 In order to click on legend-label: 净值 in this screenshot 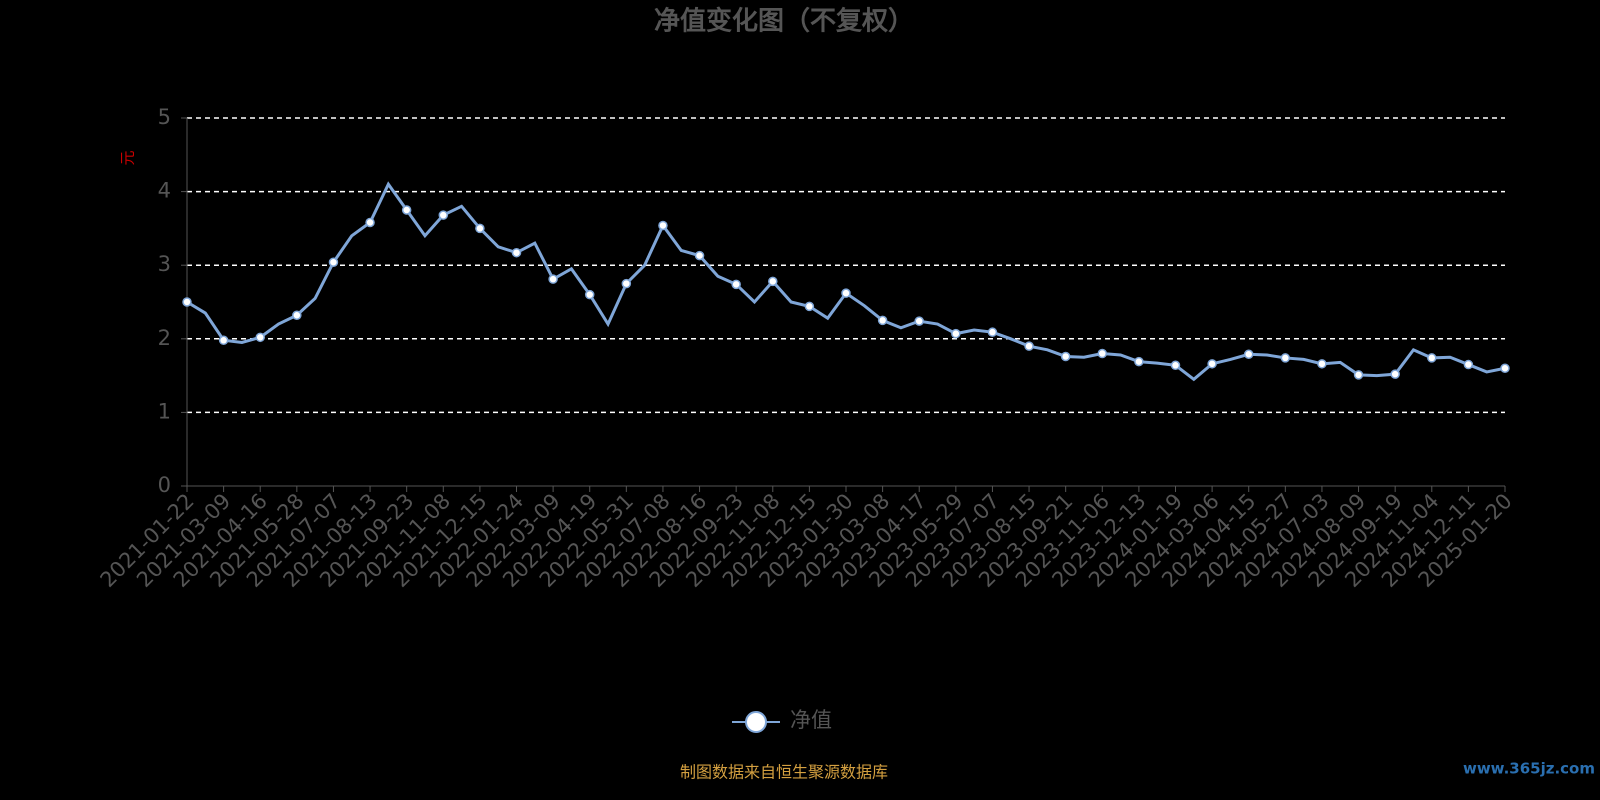, I will do `click(811, 720)`.